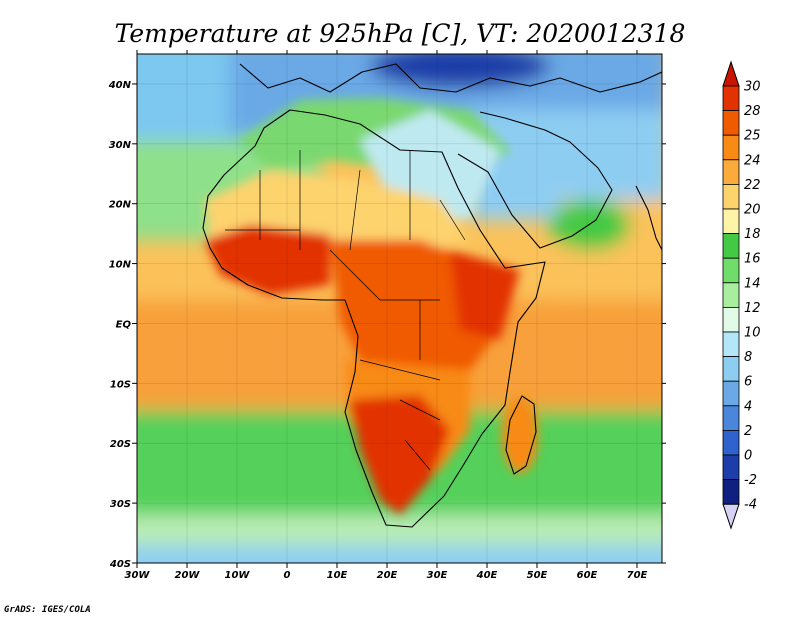  I want to click on colorbar-label: 16, so click(752, 259).